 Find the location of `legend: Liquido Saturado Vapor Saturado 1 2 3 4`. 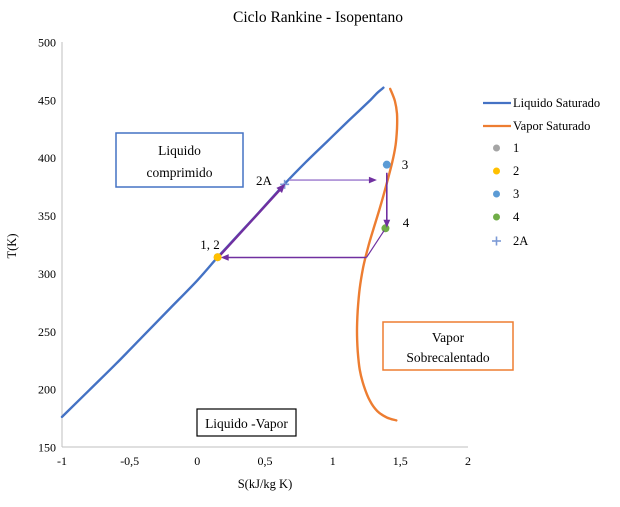

legend: Liquido Saturado Vapor Saturado 1 2 3 4 is located at coordinates (541, 172).